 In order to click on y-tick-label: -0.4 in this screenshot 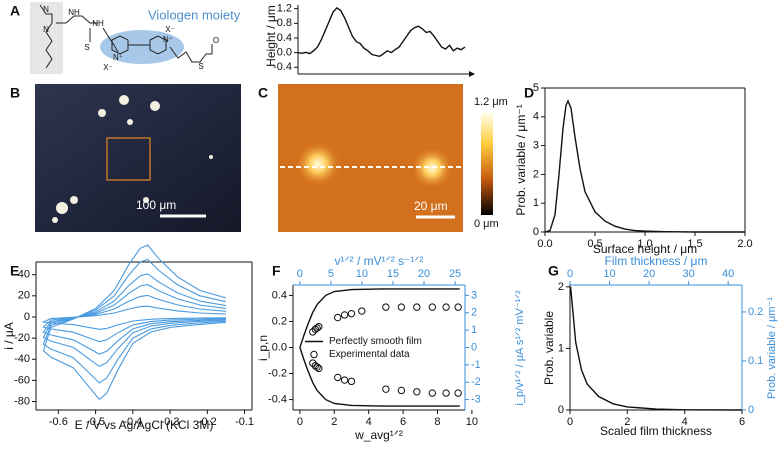, I will do `click(277, 399)`.